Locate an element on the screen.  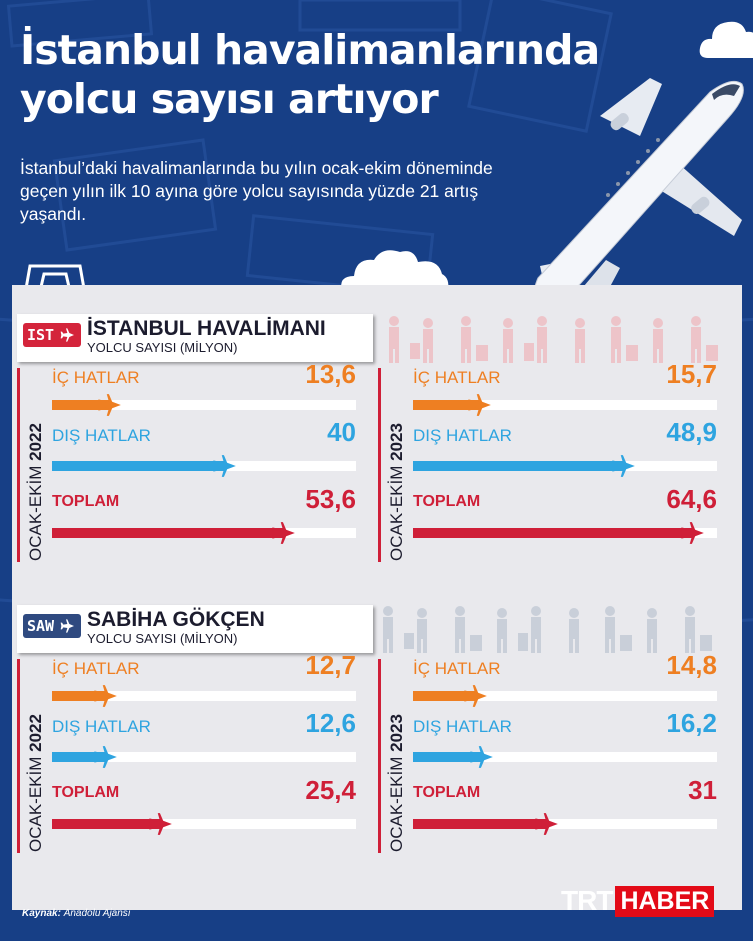
ist-2022-ic-hatlar-label: İÇ HATLAR is located at coordinates (96, 377).